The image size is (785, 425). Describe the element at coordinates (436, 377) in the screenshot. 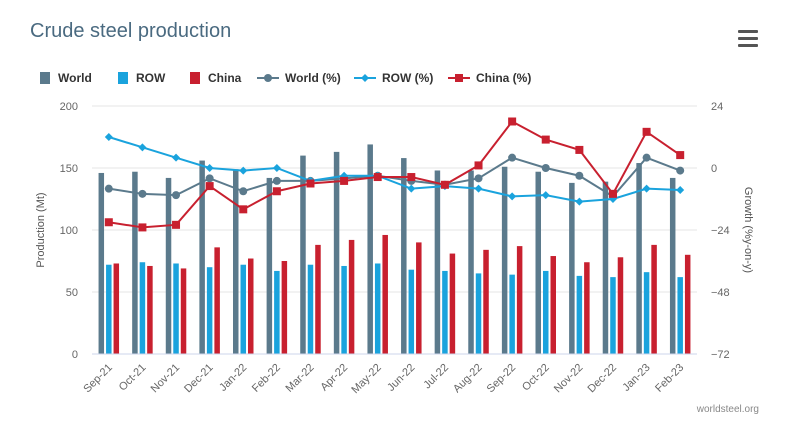

I see `x-tick-label: Jul-22` at that location.